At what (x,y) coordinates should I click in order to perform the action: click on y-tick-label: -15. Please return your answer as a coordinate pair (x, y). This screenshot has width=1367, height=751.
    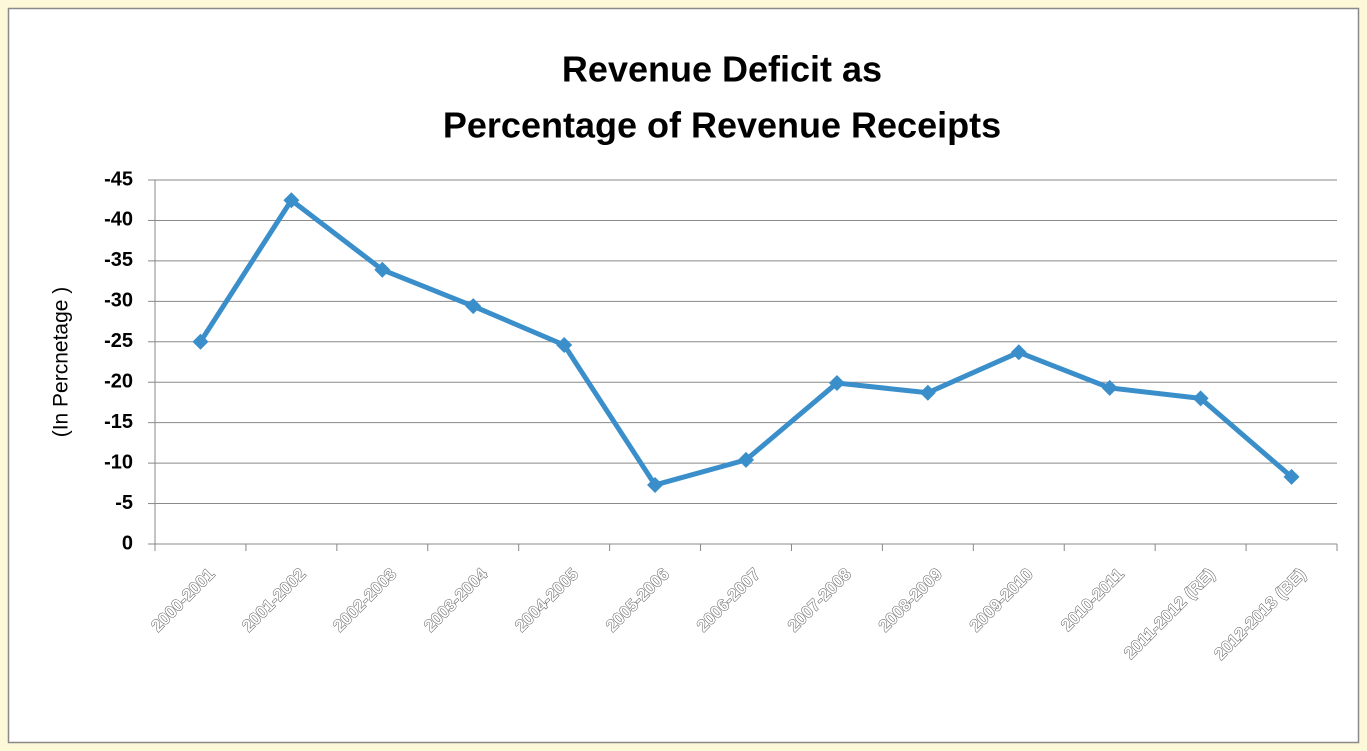
    Looking at the image, I should click on (118, 422).